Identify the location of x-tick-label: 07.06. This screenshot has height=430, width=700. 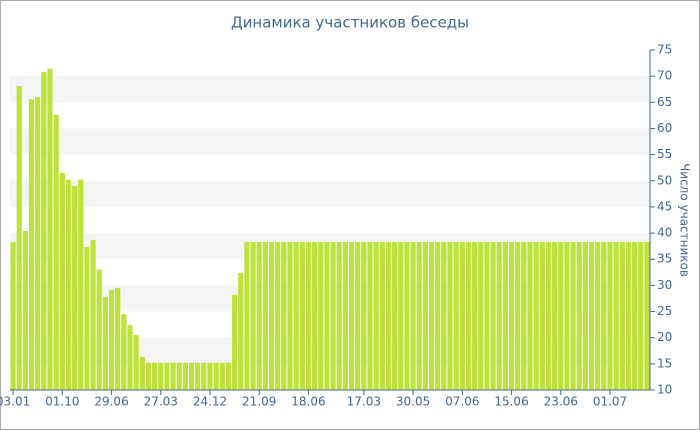
(462, 402).